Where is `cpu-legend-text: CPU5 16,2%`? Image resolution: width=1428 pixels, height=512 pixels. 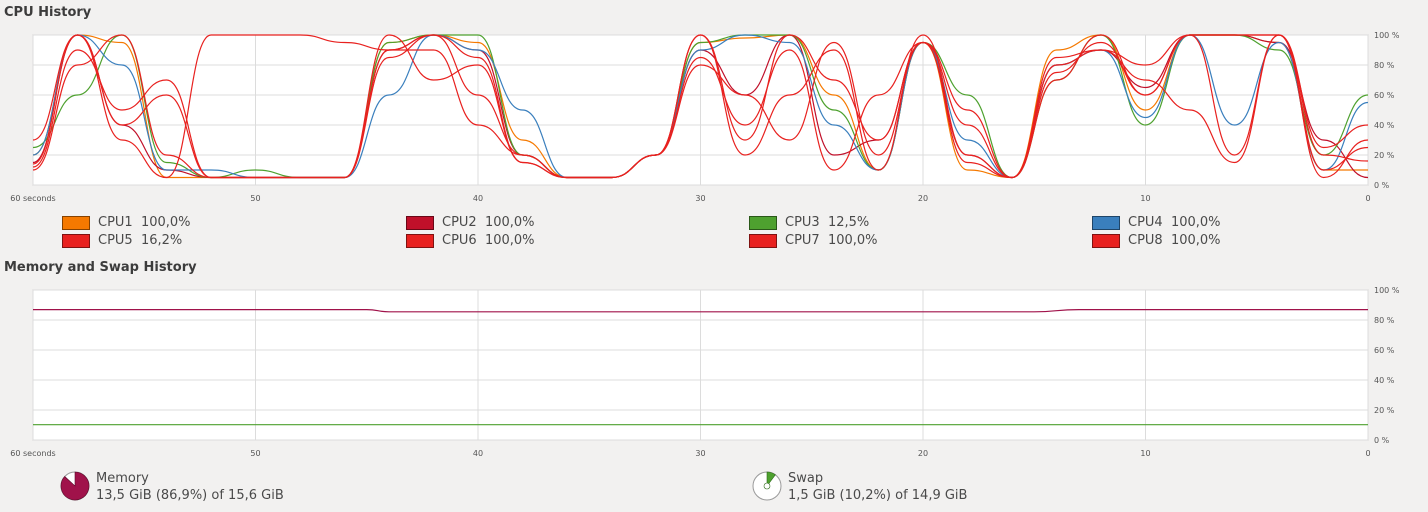 cpu-legend-text: CPU5 16,2% is located at coordinates (140, 240).